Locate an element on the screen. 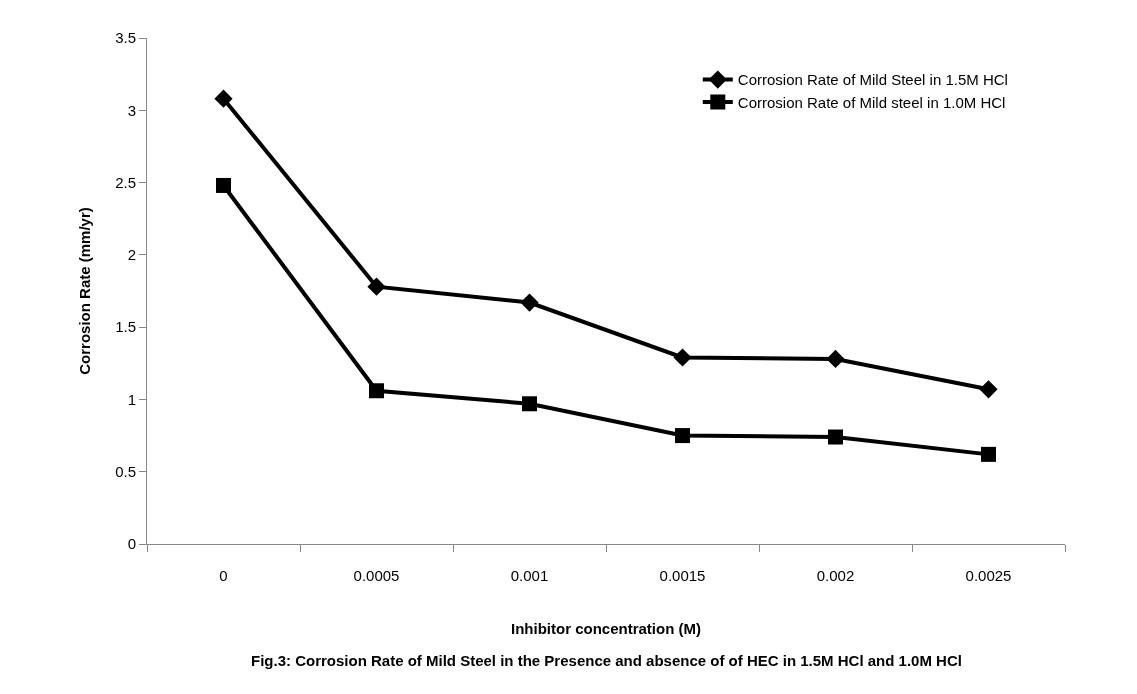  y-tick-label: 0 is located at coordinates (131, 544).